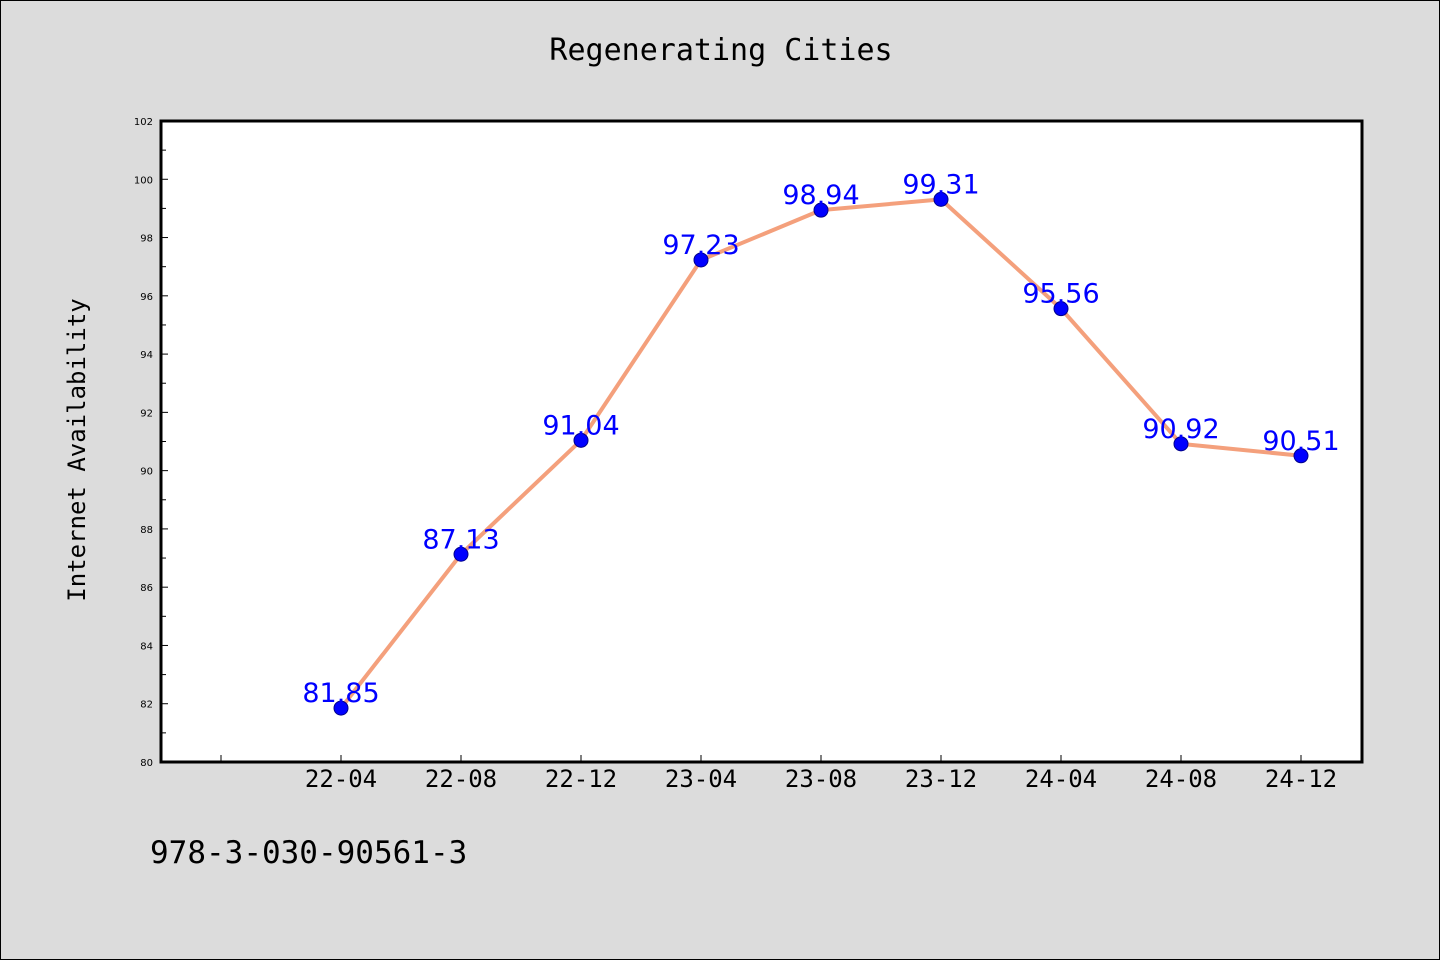  I want to click on data-label: 90.92, so click(1180, 429).